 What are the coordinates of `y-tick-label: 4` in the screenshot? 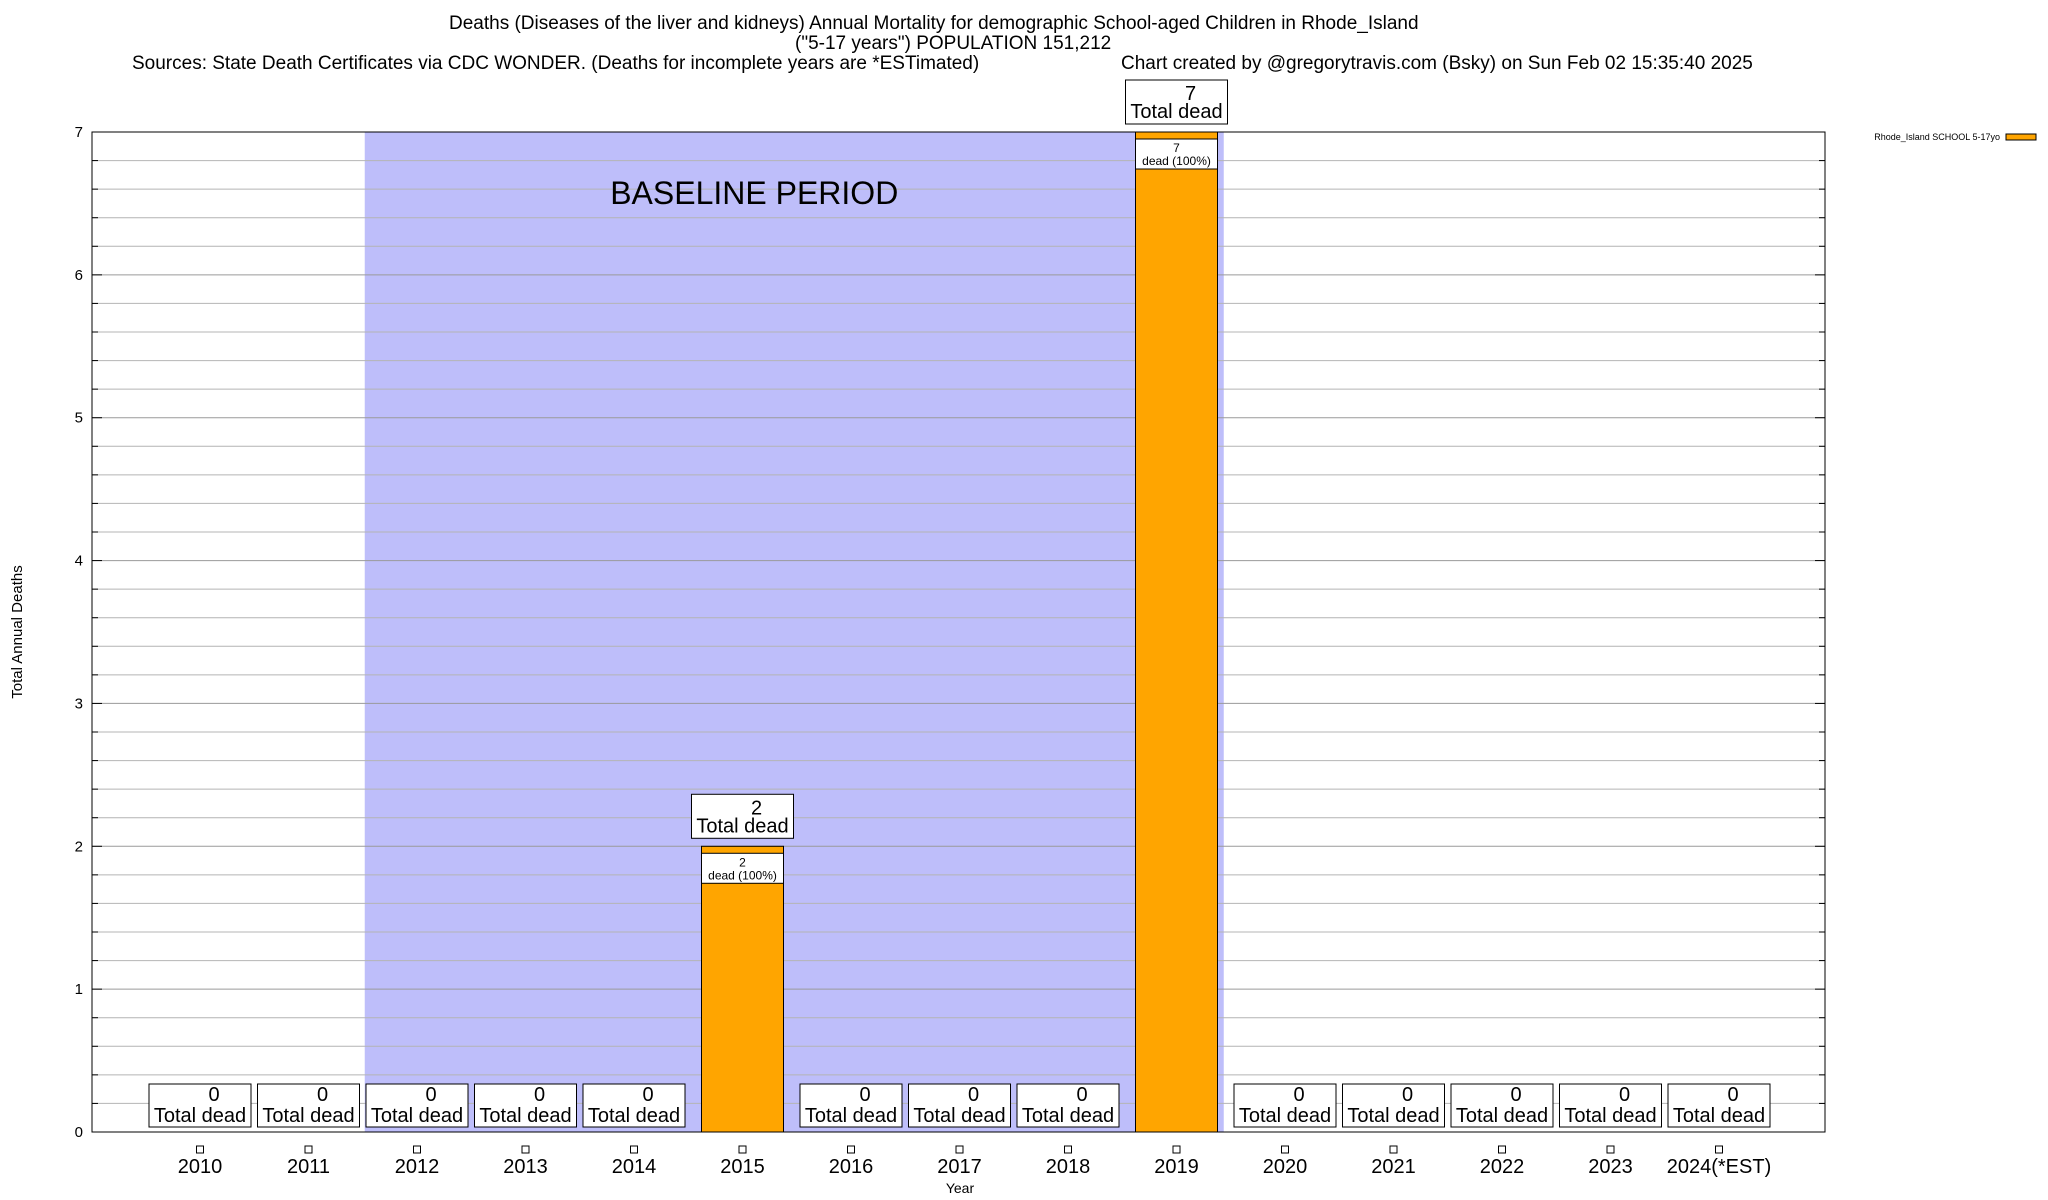 It's located at (79, 561).